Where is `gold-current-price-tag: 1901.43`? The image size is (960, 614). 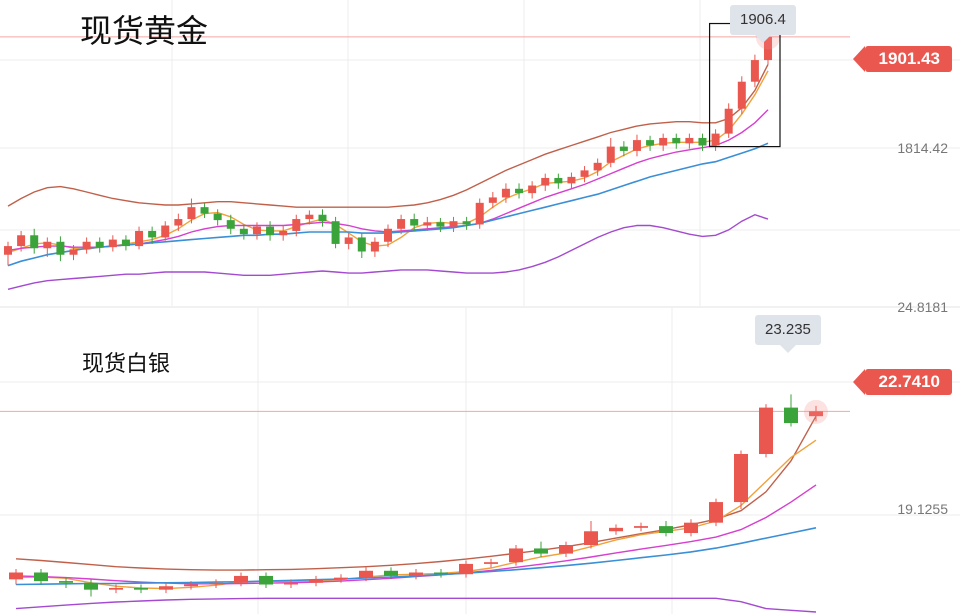 gold-current-price-tag: 1901.43 is located at coordinates (902, 59).